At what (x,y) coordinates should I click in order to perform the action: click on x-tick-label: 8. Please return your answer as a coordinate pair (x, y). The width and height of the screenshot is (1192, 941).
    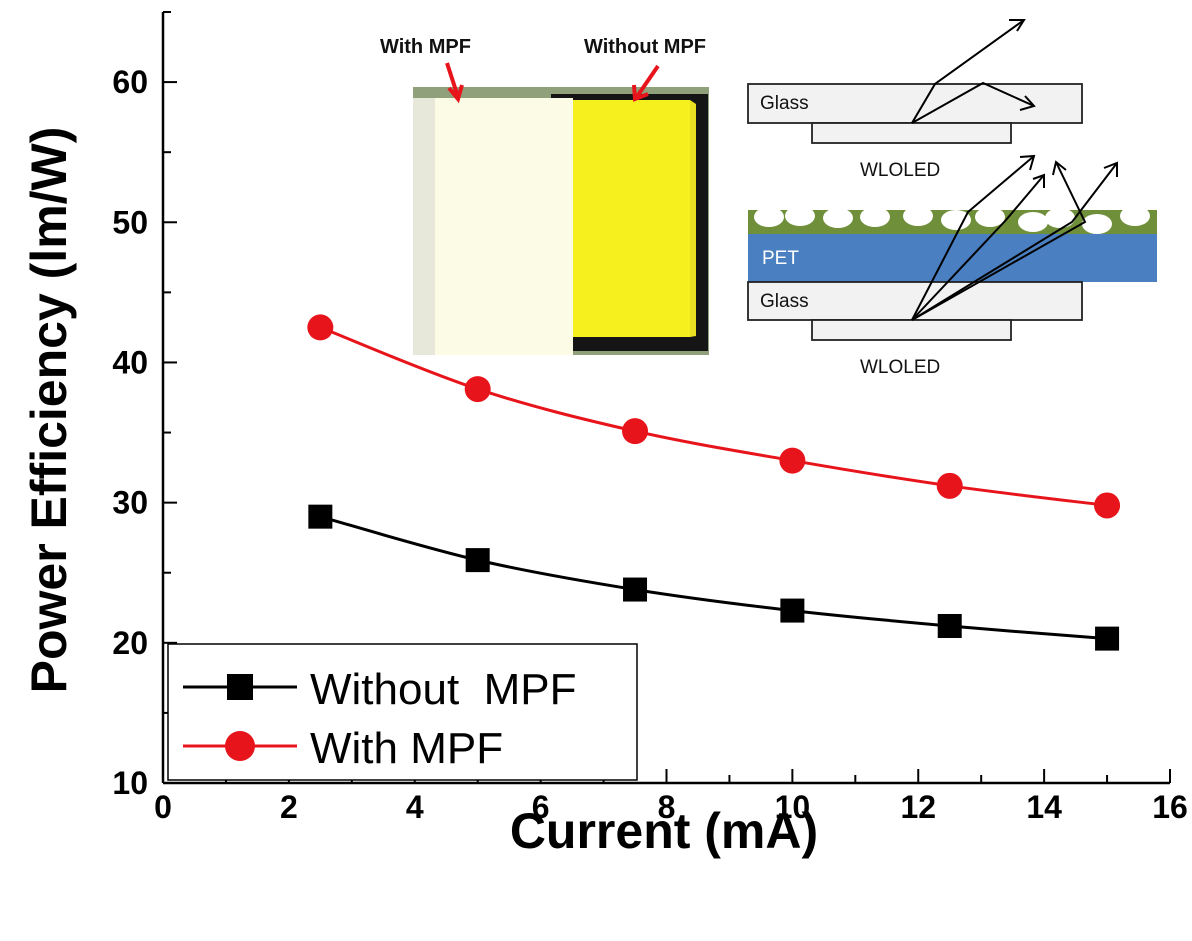
    Looking at the image, I should click on (667, 807).